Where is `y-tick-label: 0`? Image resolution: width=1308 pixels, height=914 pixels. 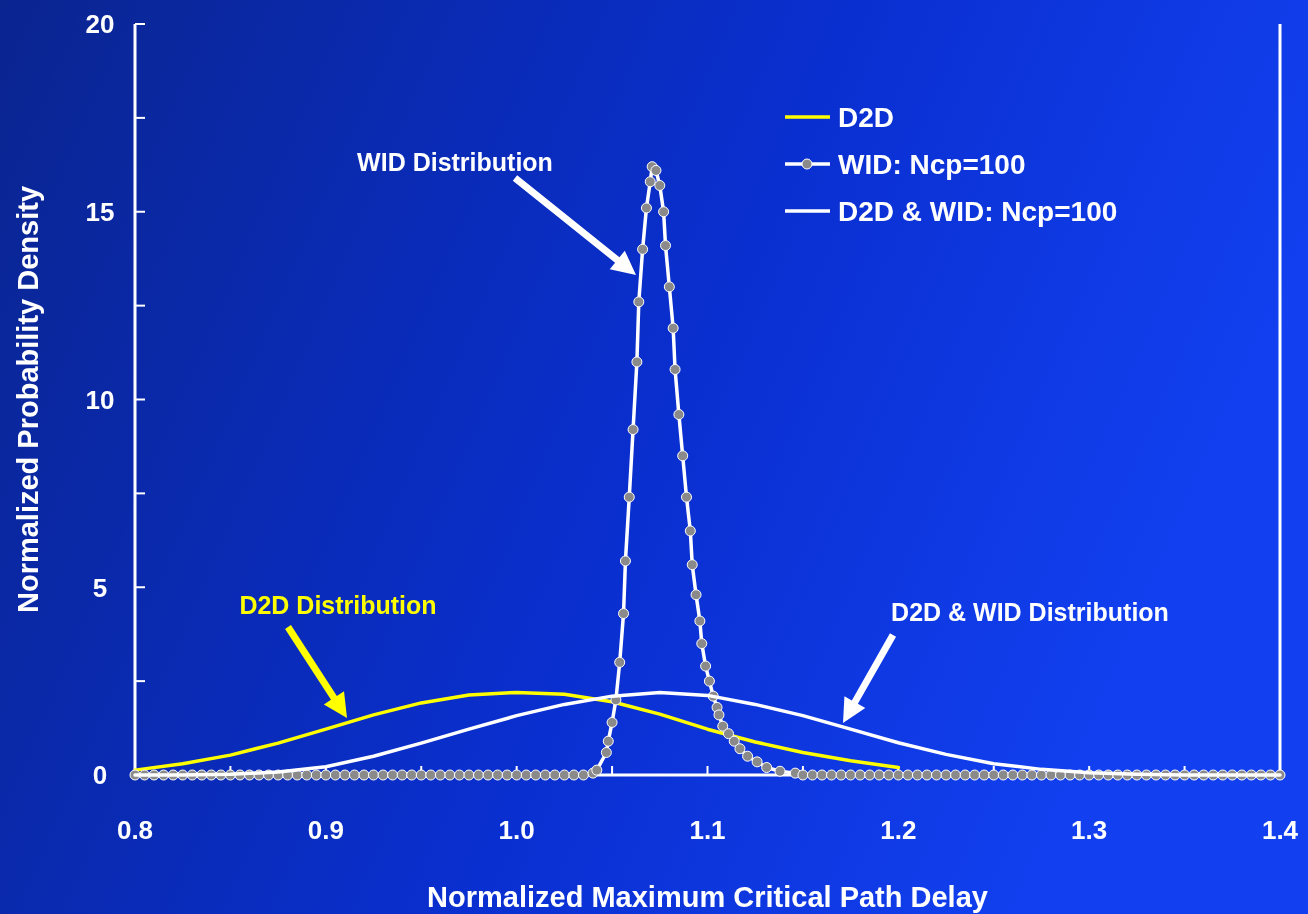 y-tick-label: 0 is located at coordinates (100, 775).